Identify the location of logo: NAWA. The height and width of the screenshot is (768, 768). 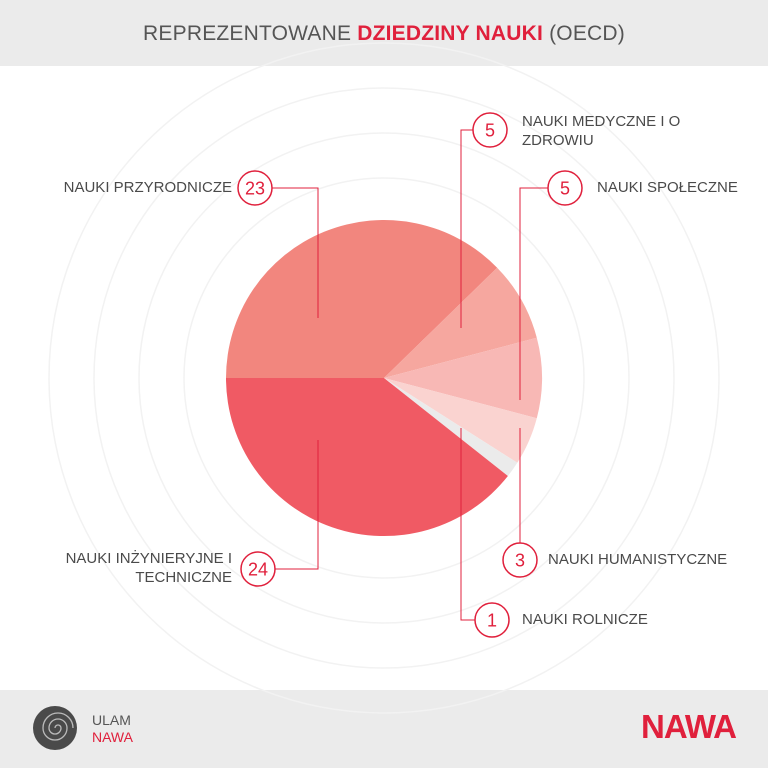
(689, 726).